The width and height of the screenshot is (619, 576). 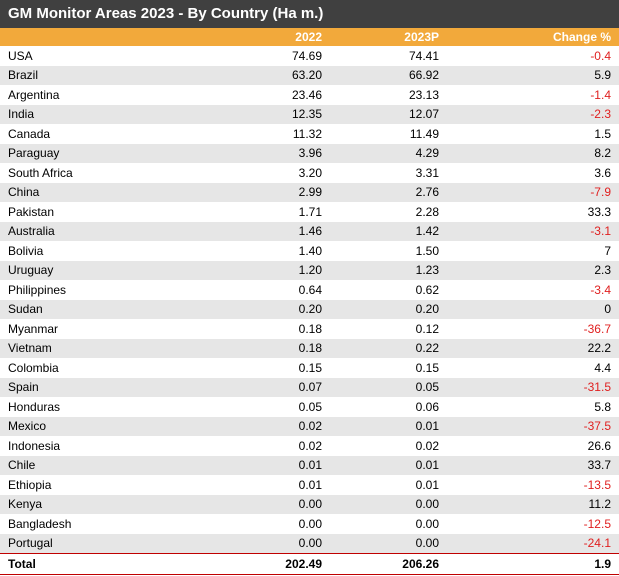 What do you see at coordinates (533, 329) in the screenshot?
I see `cell-change: -36.7` at bounding box center [533, 329].